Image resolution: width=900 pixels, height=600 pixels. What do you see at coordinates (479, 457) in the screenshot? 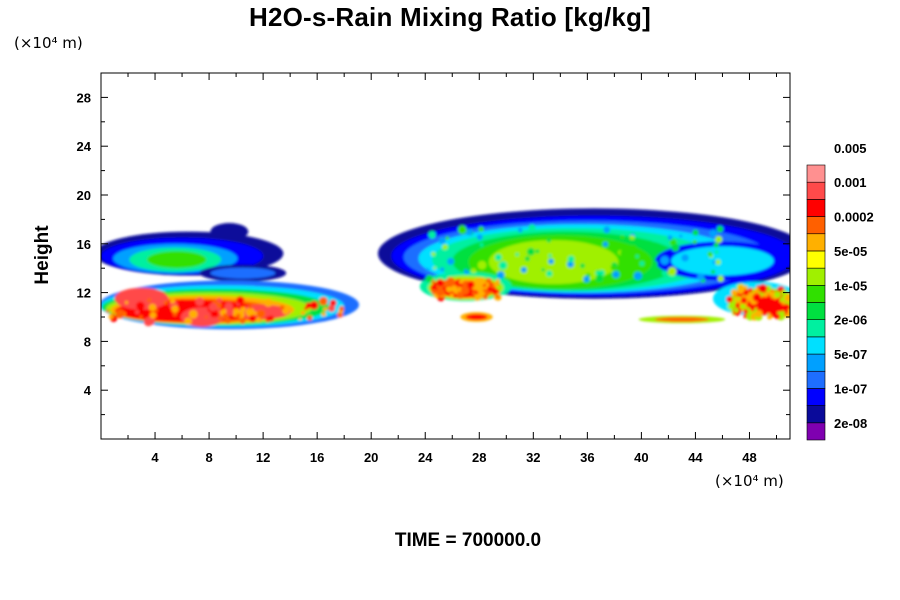
I see `x-tick-label: 28` at bounding box center [479, 457].